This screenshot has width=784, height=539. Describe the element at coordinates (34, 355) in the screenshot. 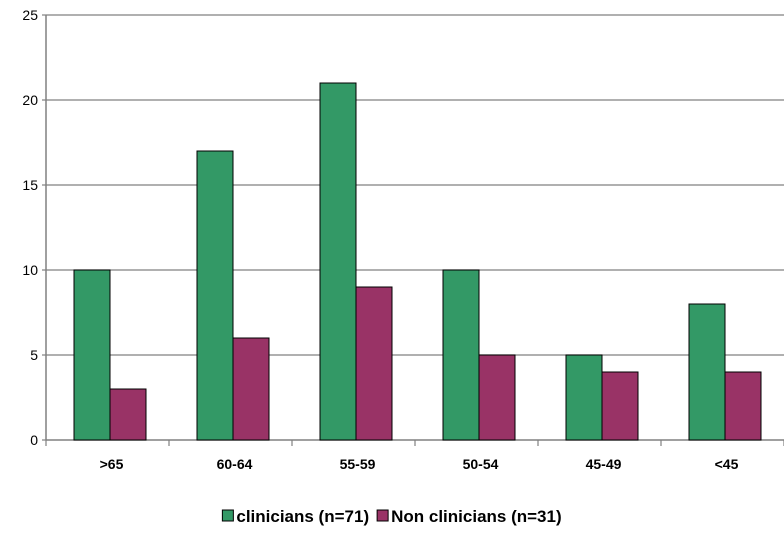

I see `y-tick-label: 5` at that location.